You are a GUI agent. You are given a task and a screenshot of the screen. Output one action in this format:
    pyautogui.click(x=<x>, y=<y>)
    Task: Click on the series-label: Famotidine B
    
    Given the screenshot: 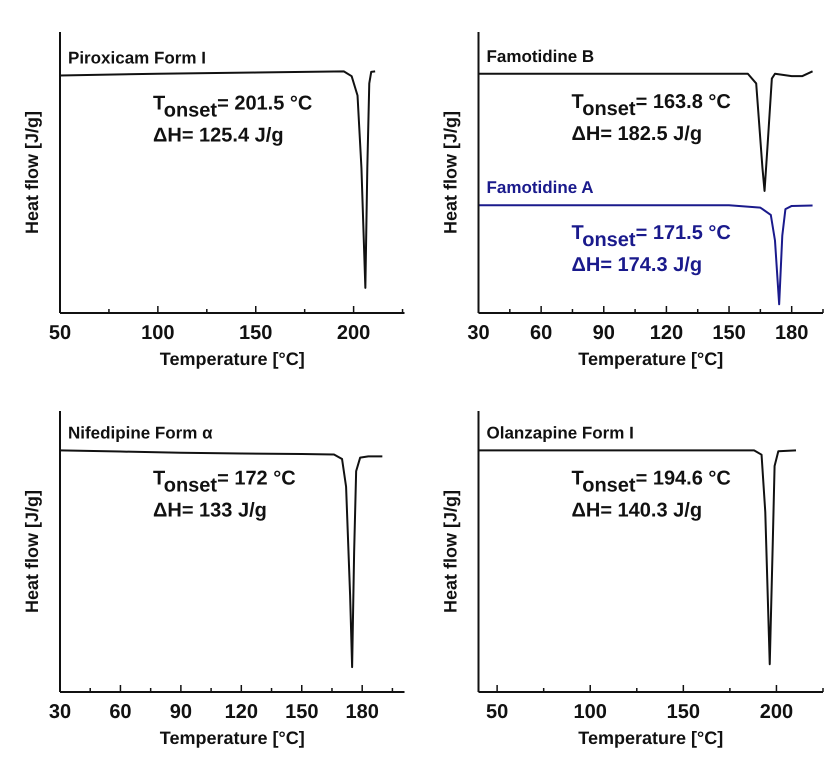 What is the action you would take?
    pyautogui.click(x=540, y=56)
    